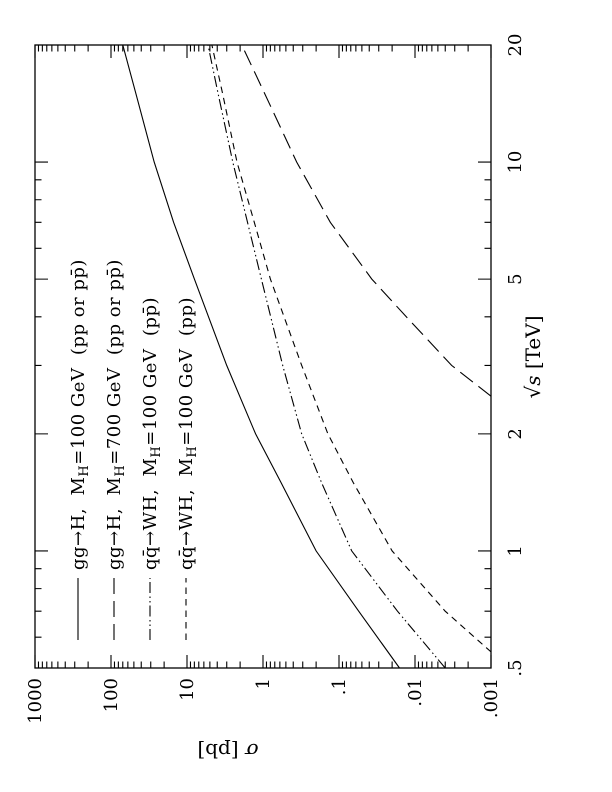 This screenshot has width=612, height=792. What do you see at coordinates (339, 686) in the screenshot?
I see `y-tick-label: .1` at bounding box center [339, 686].